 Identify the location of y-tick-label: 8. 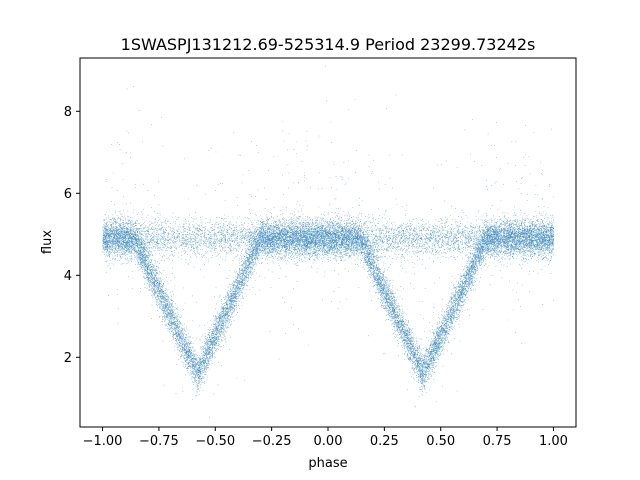
(68, 112).